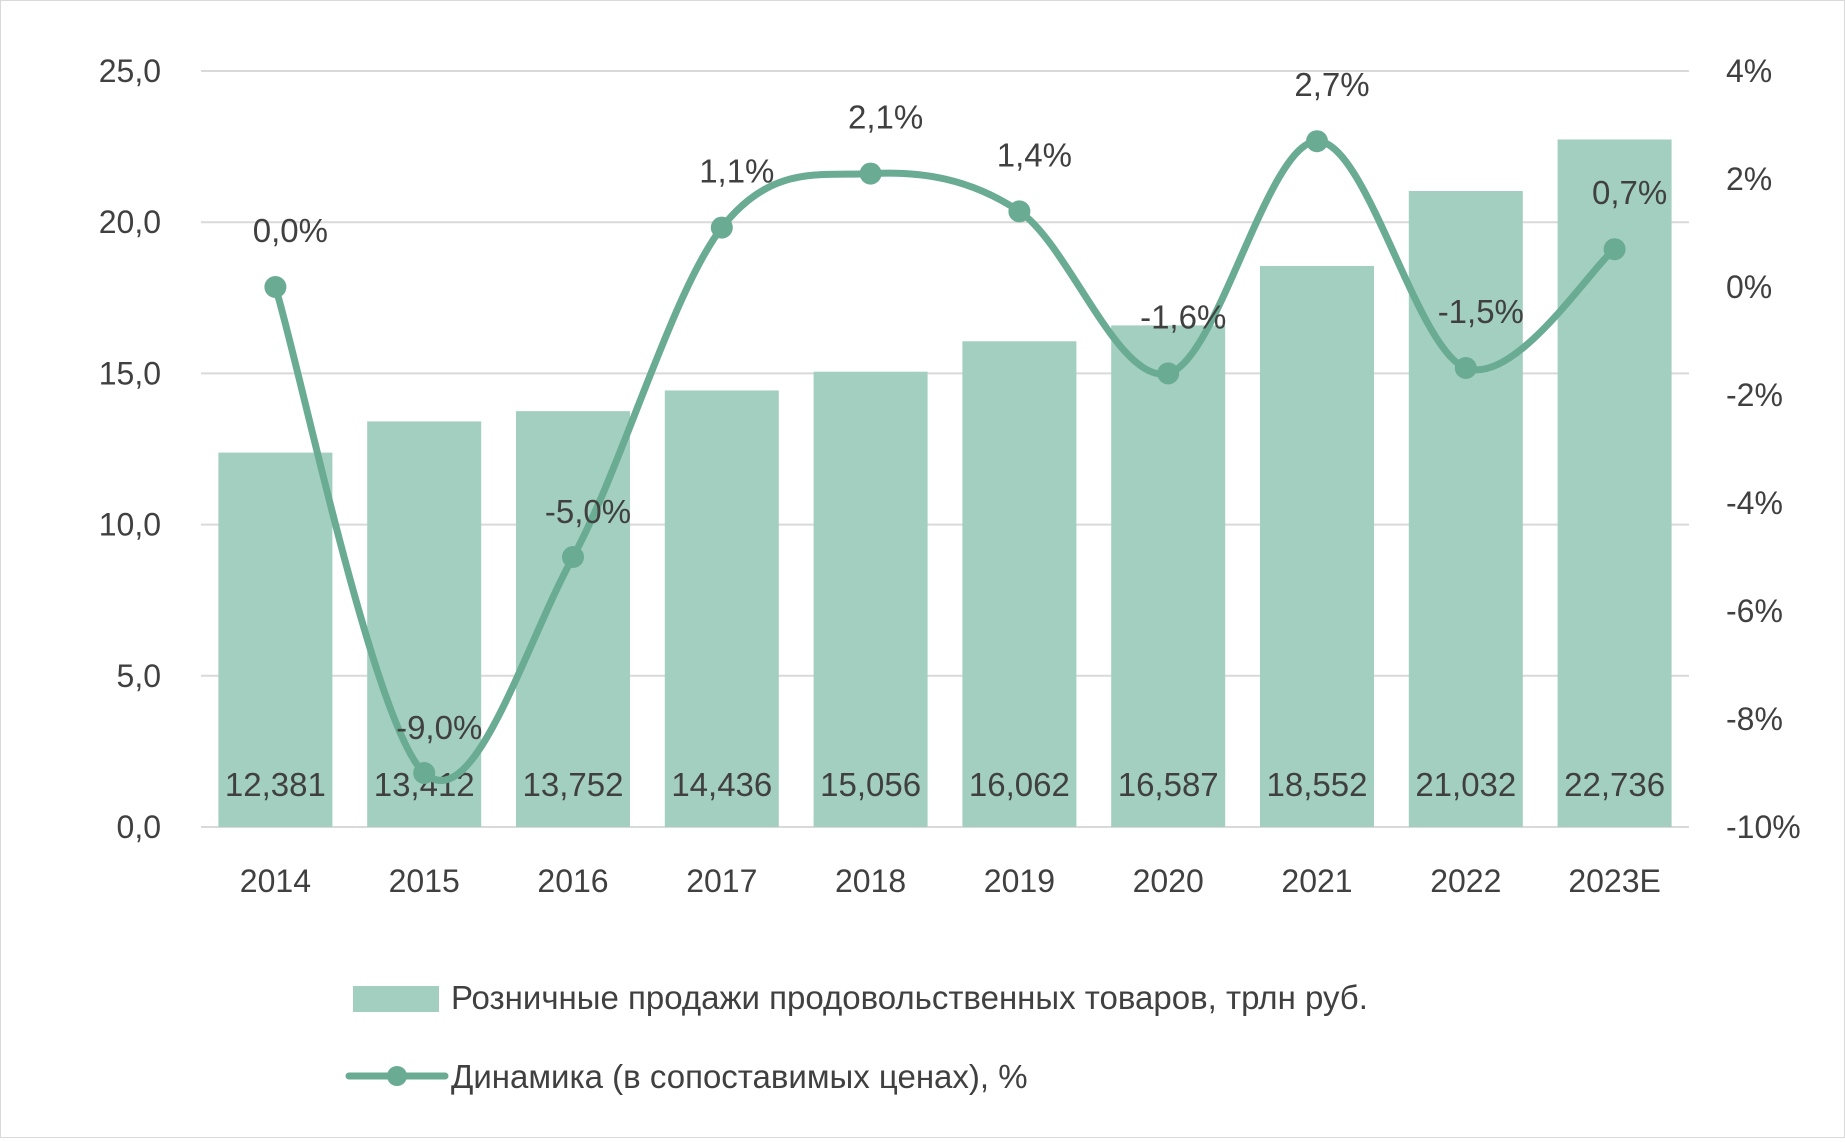  I want to click on growth-value-label: 2,1%, so click(885, 117).